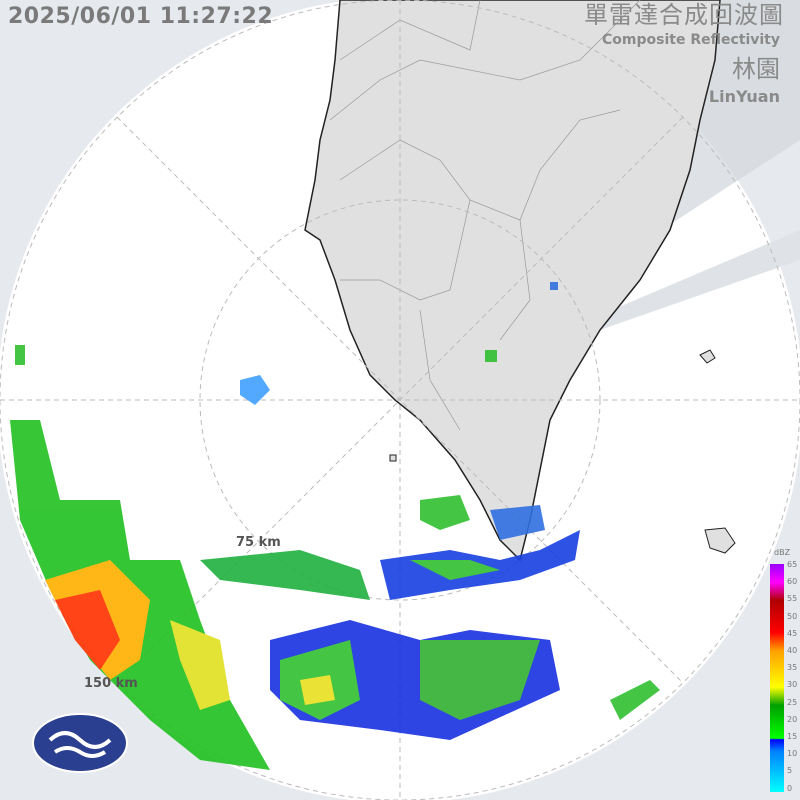 This screenshot has height=800, width=800. What do you see at coordinates (792, 564) in the screenshot?
I see `legend-tick: 65` at bounding box center [792, 564].